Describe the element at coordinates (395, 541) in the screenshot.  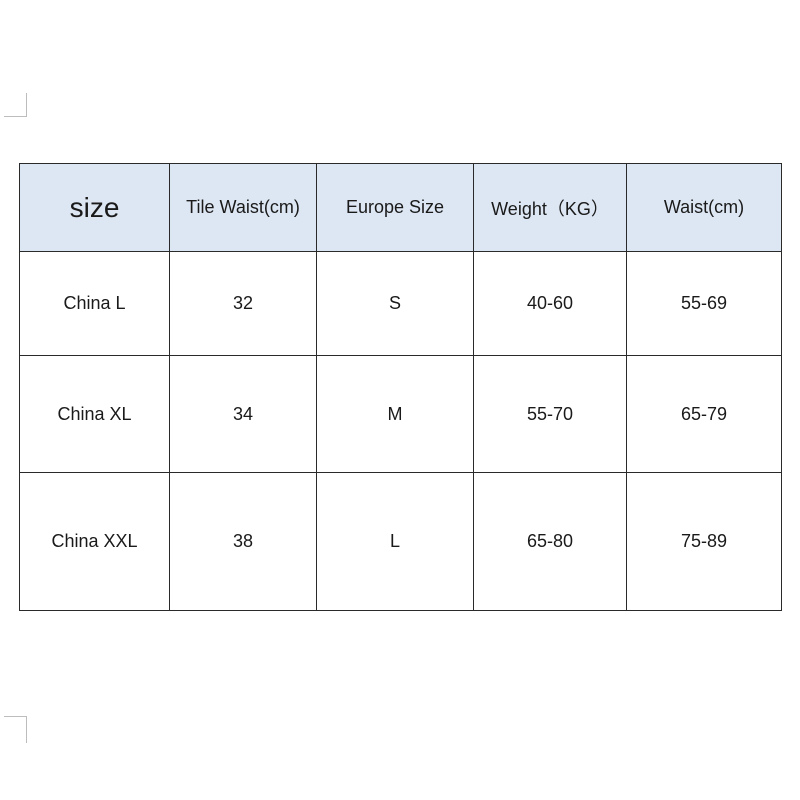
I see `cell-europe-size: L` at that location.